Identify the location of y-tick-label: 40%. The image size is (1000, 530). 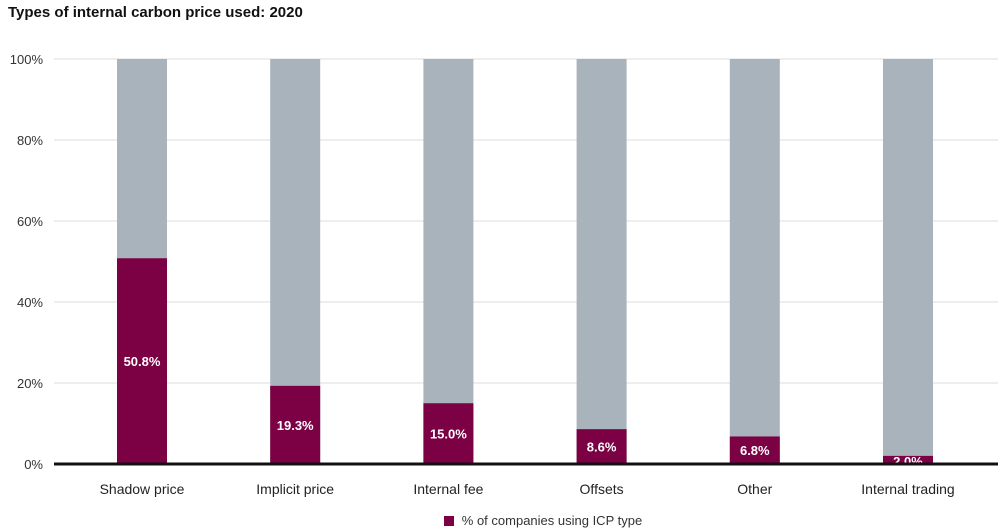
(30, 302).